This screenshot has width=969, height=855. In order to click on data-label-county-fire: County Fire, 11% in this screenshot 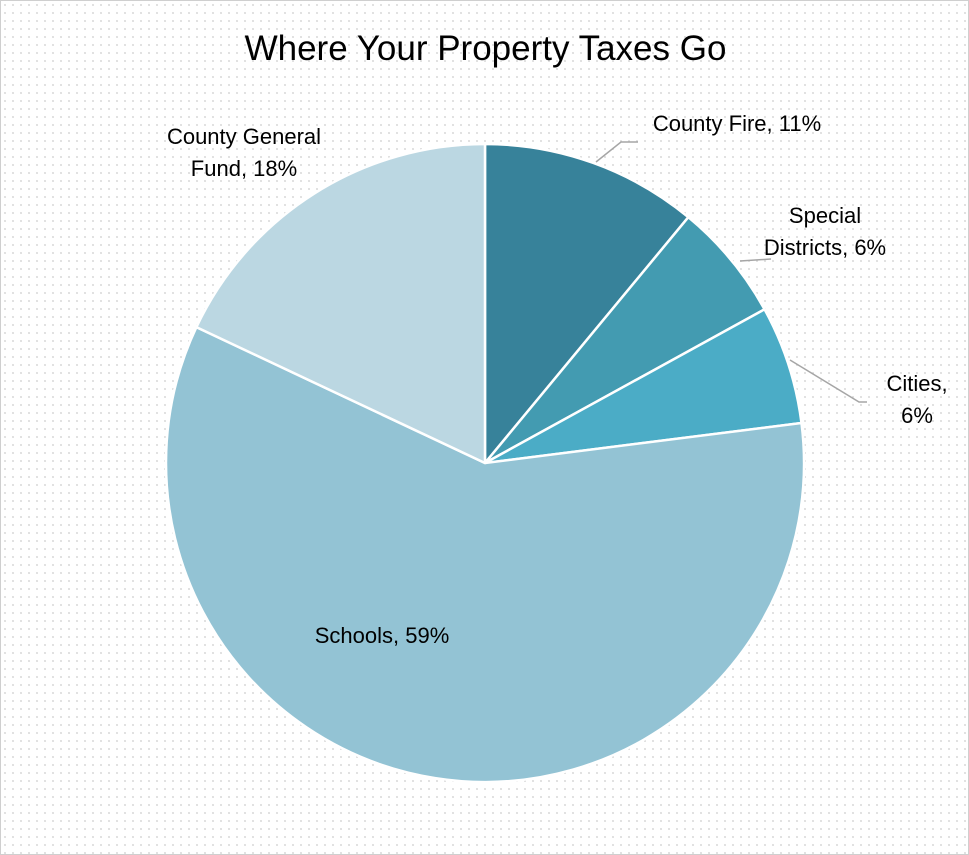, I will do `click(737, 123)`.